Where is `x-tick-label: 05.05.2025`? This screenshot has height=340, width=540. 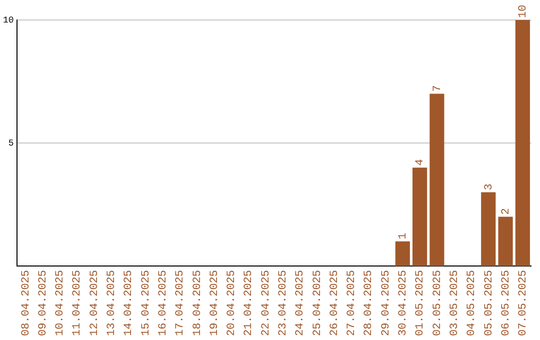 x-tick-label: 05.05.2025 is located at coordinates (489, 303).